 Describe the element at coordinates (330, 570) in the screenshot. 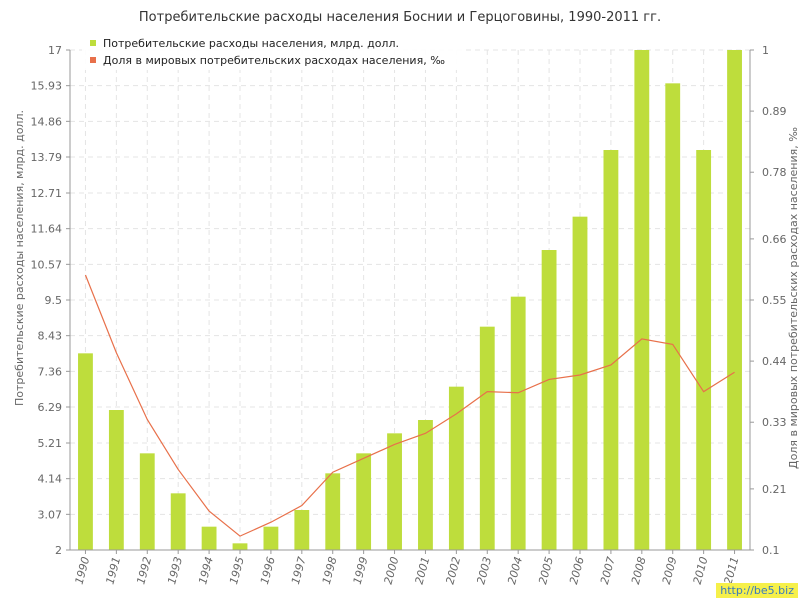

I see `x-tick-label: 1998` at that location.